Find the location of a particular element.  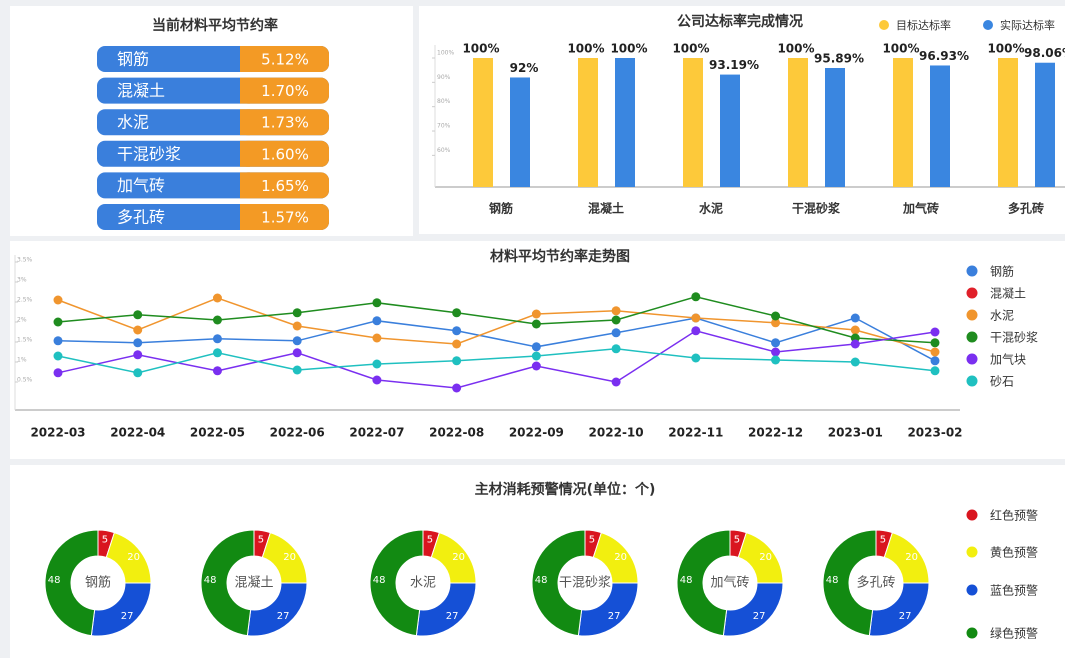

x-tick-label: 加气砖 is located at coordinates (920, 208).